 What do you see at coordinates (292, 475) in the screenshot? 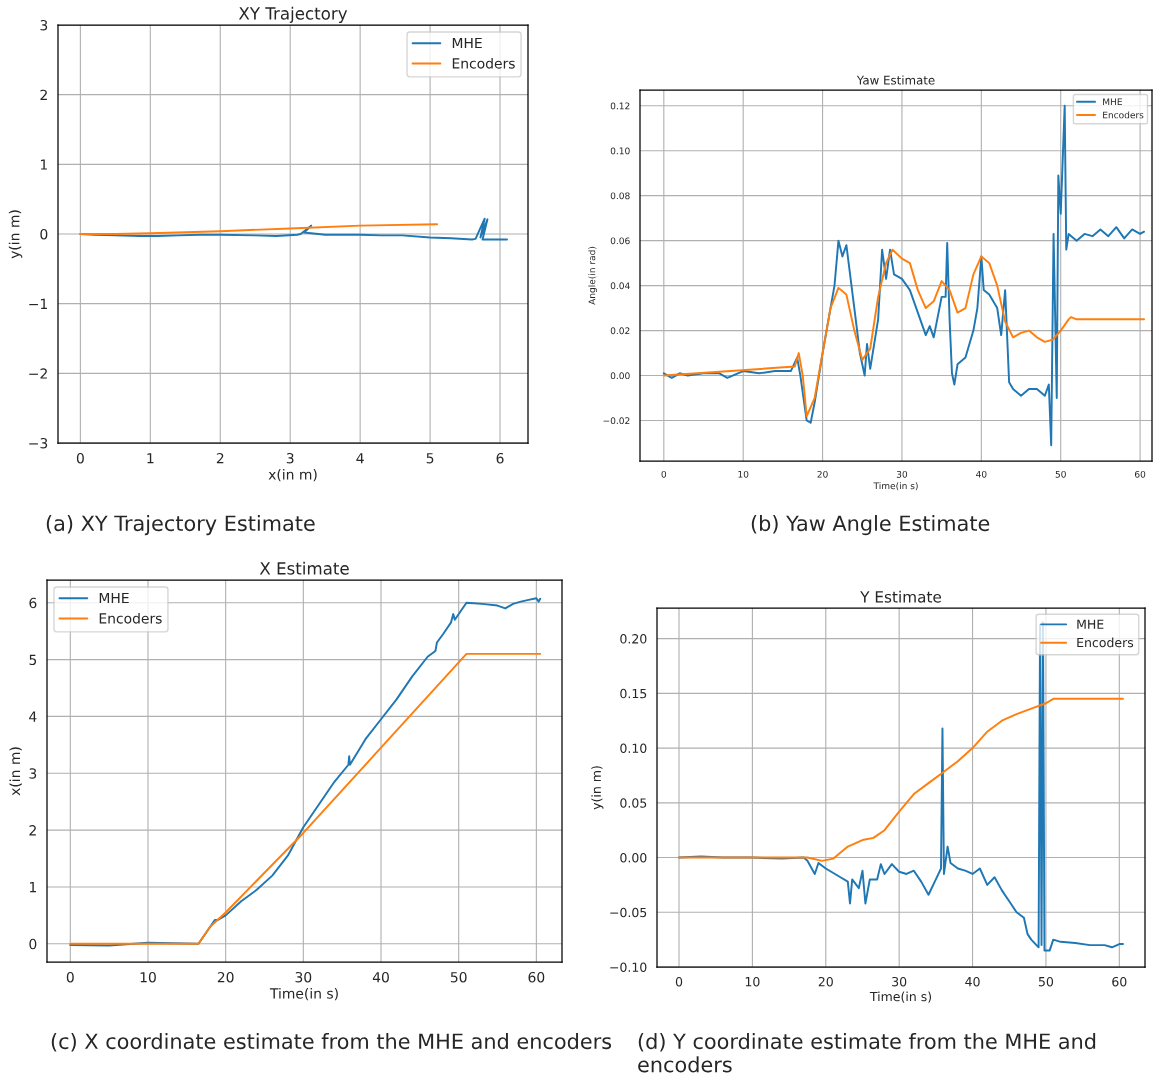
I see `x-axis-title: x(in m)` at bounding box center [292, 475].